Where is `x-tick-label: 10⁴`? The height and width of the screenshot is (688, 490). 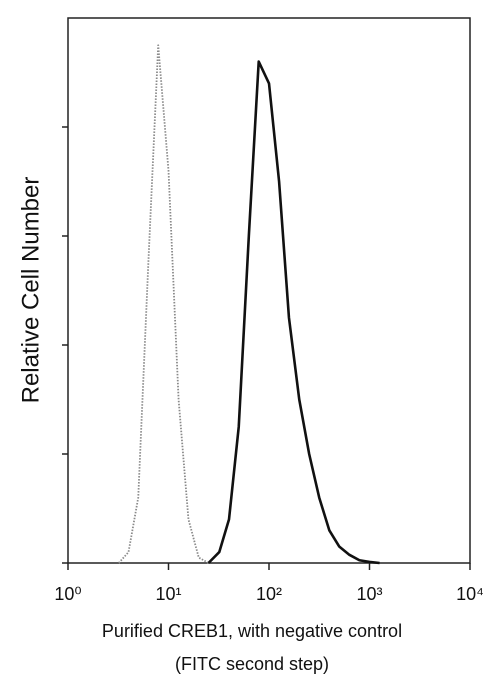 x-tick-label: 10⁴ is located at coordinates (470, 594).